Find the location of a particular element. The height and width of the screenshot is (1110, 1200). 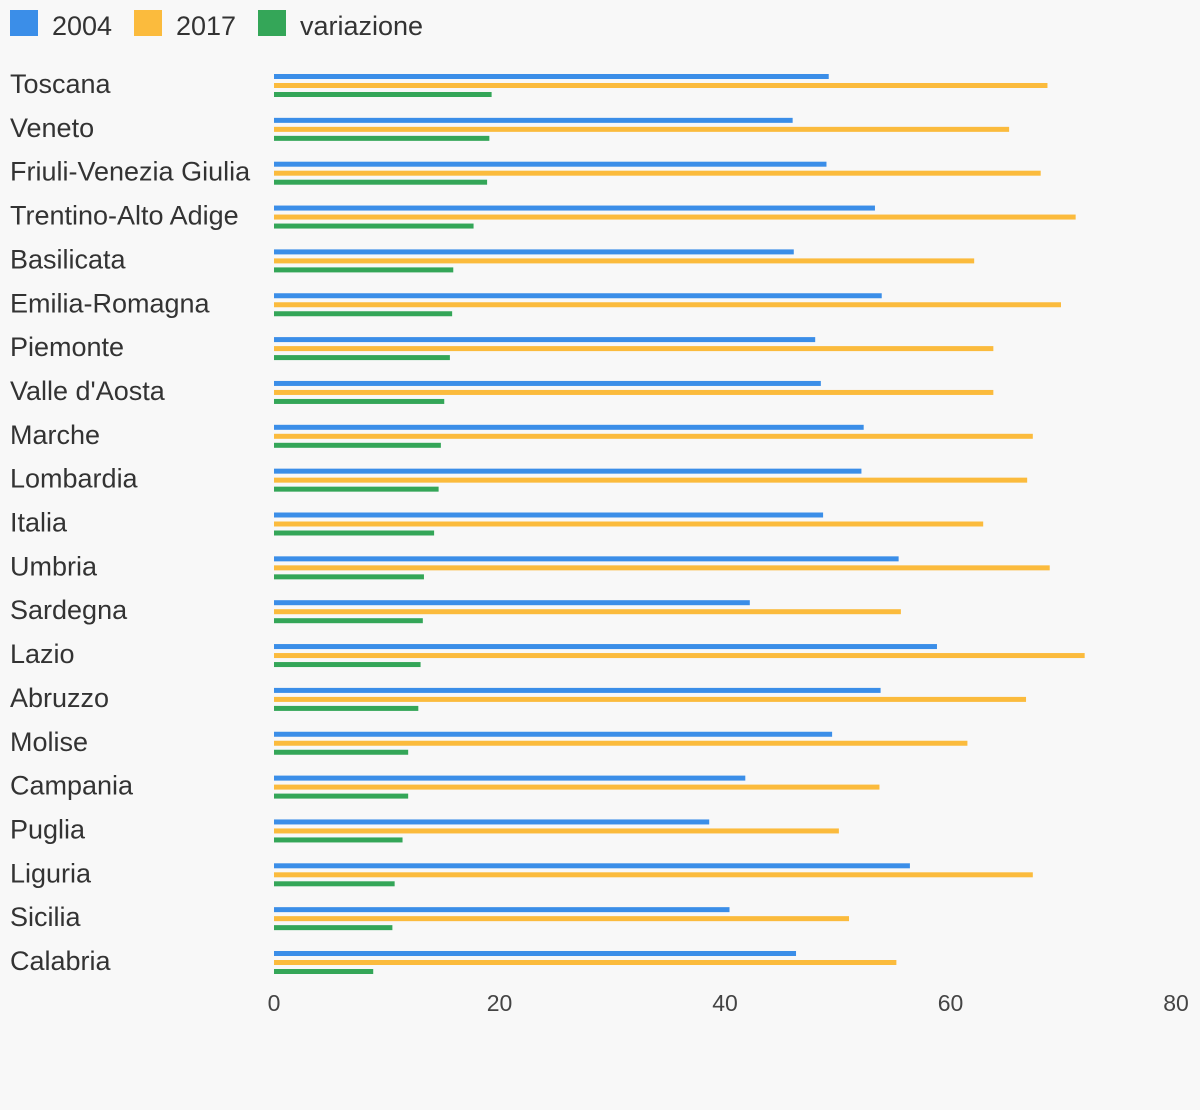

category-label: Piemonte is located at coordinates (67, 347).